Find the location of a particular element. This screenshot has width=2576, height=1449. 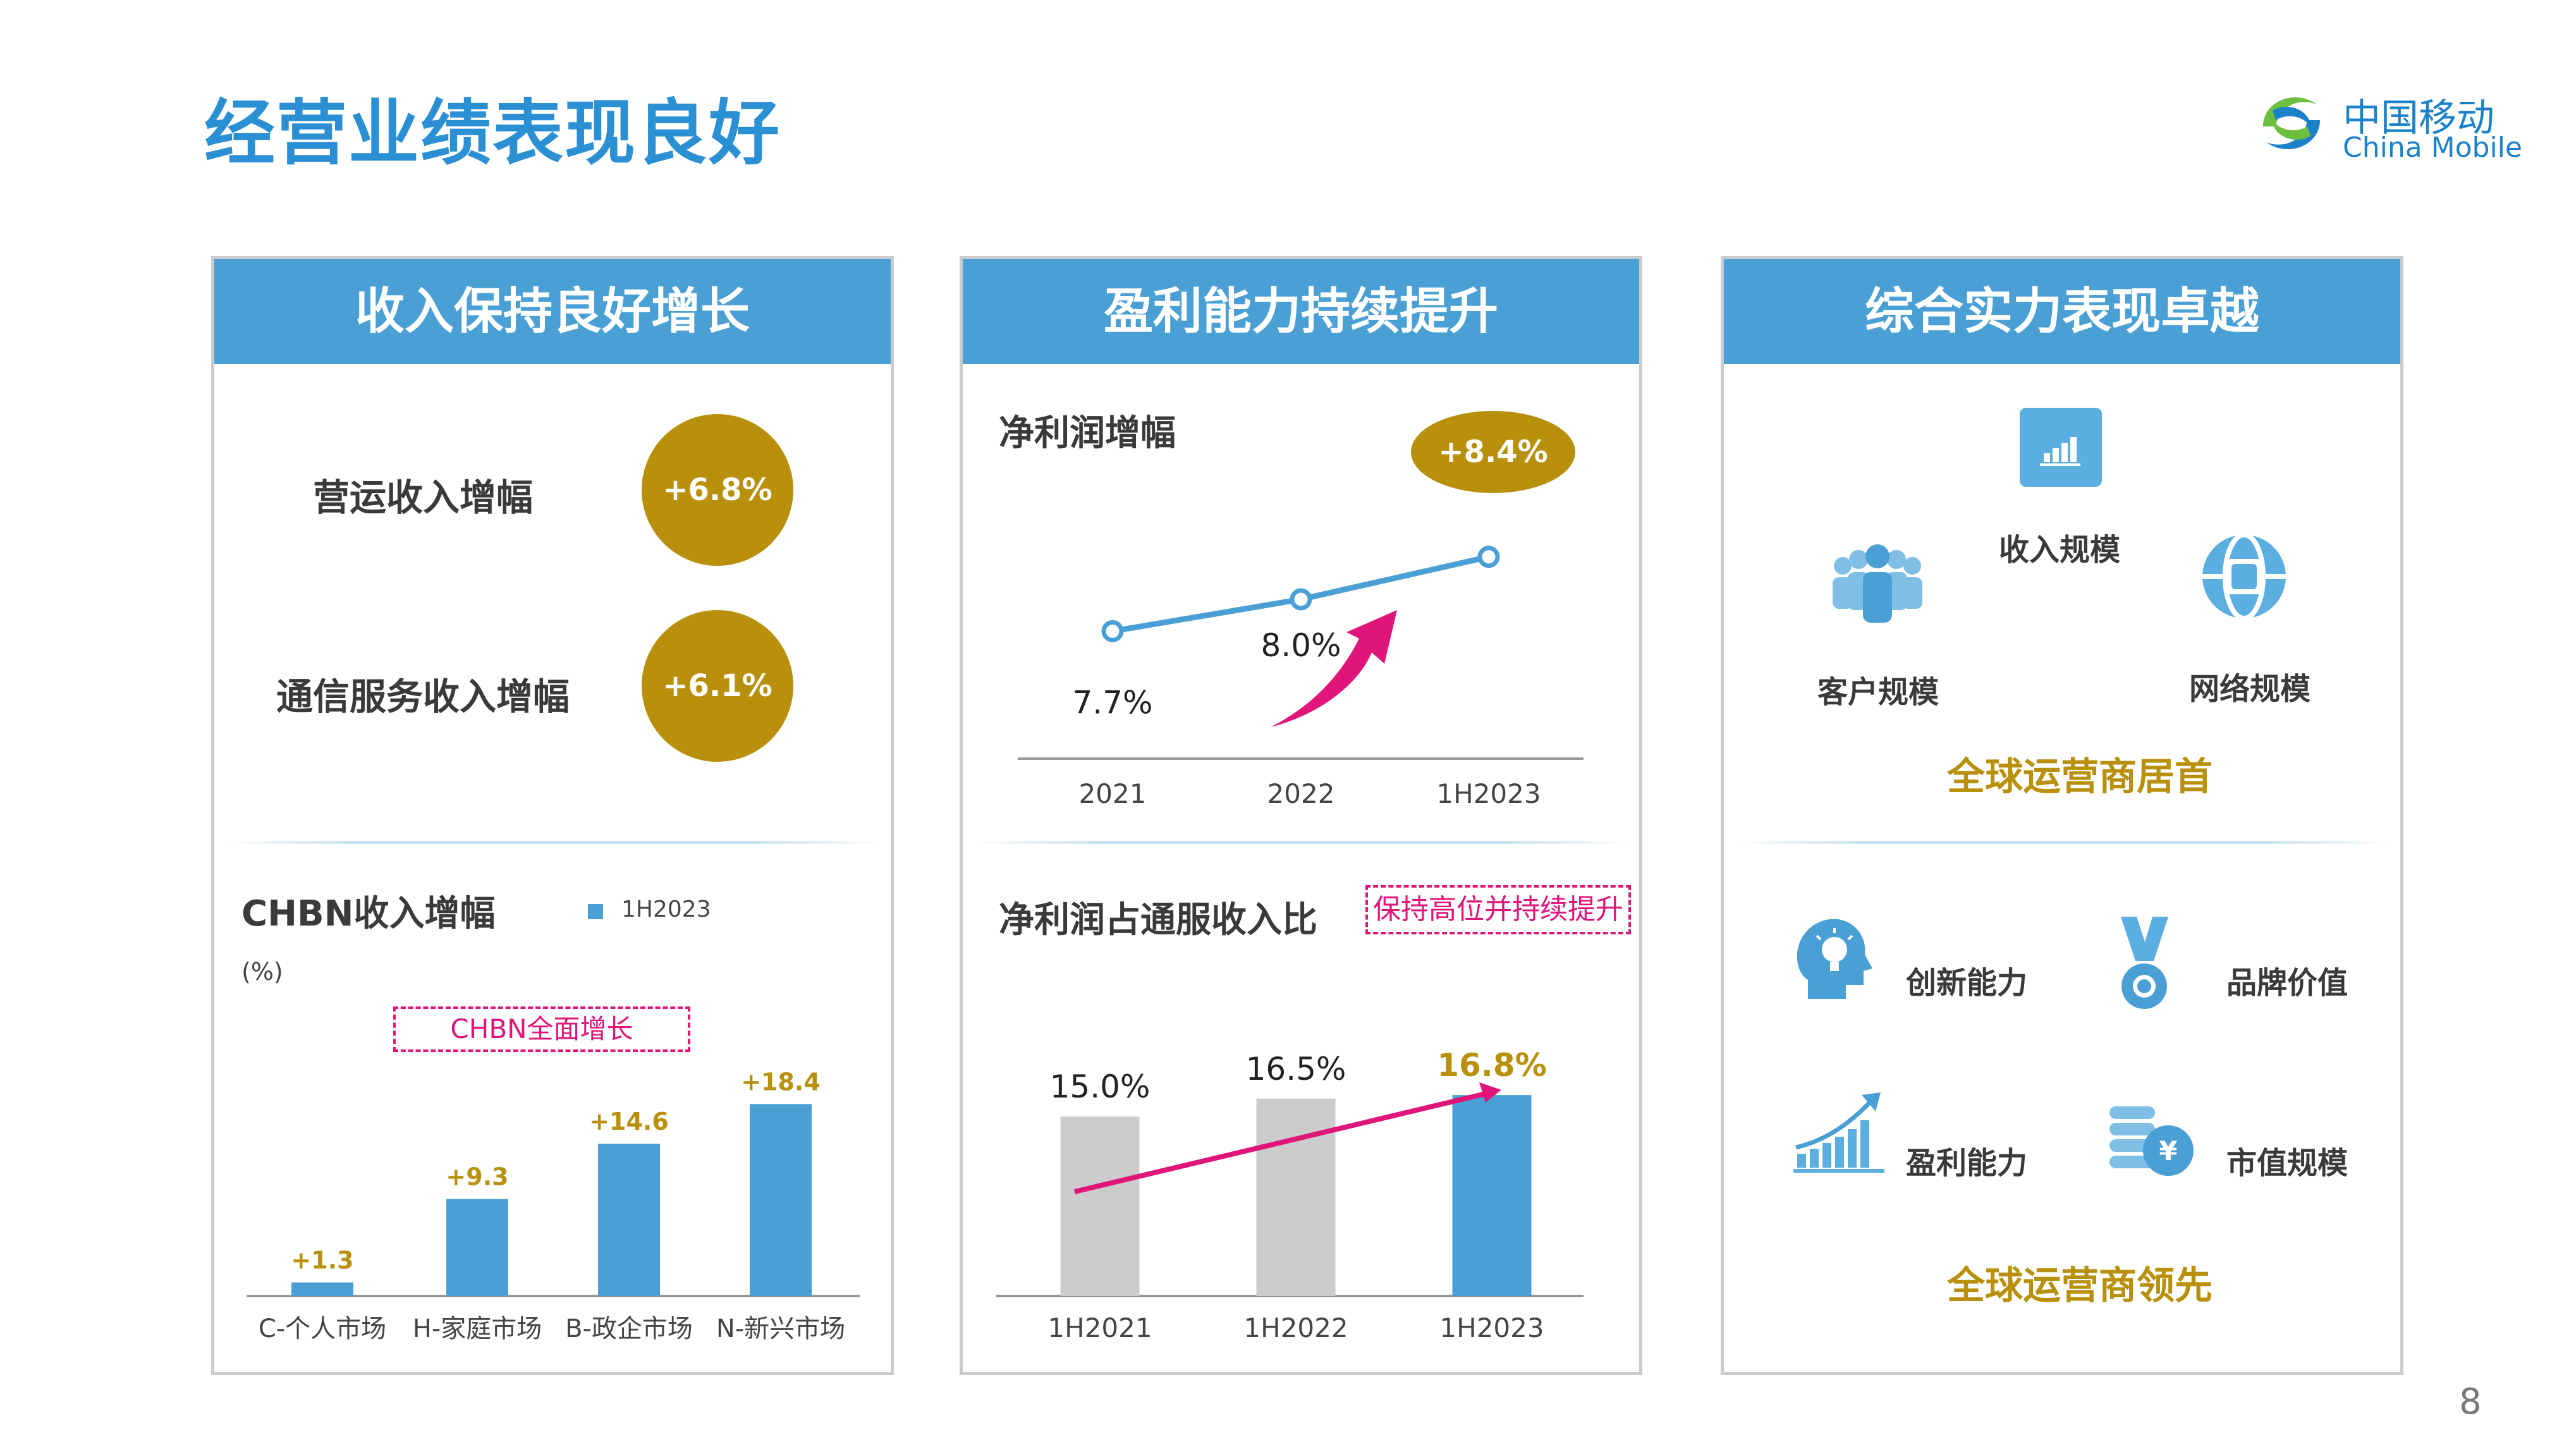

chbn-category-label: B-政企市场 is located at coordinates (629, 1328).